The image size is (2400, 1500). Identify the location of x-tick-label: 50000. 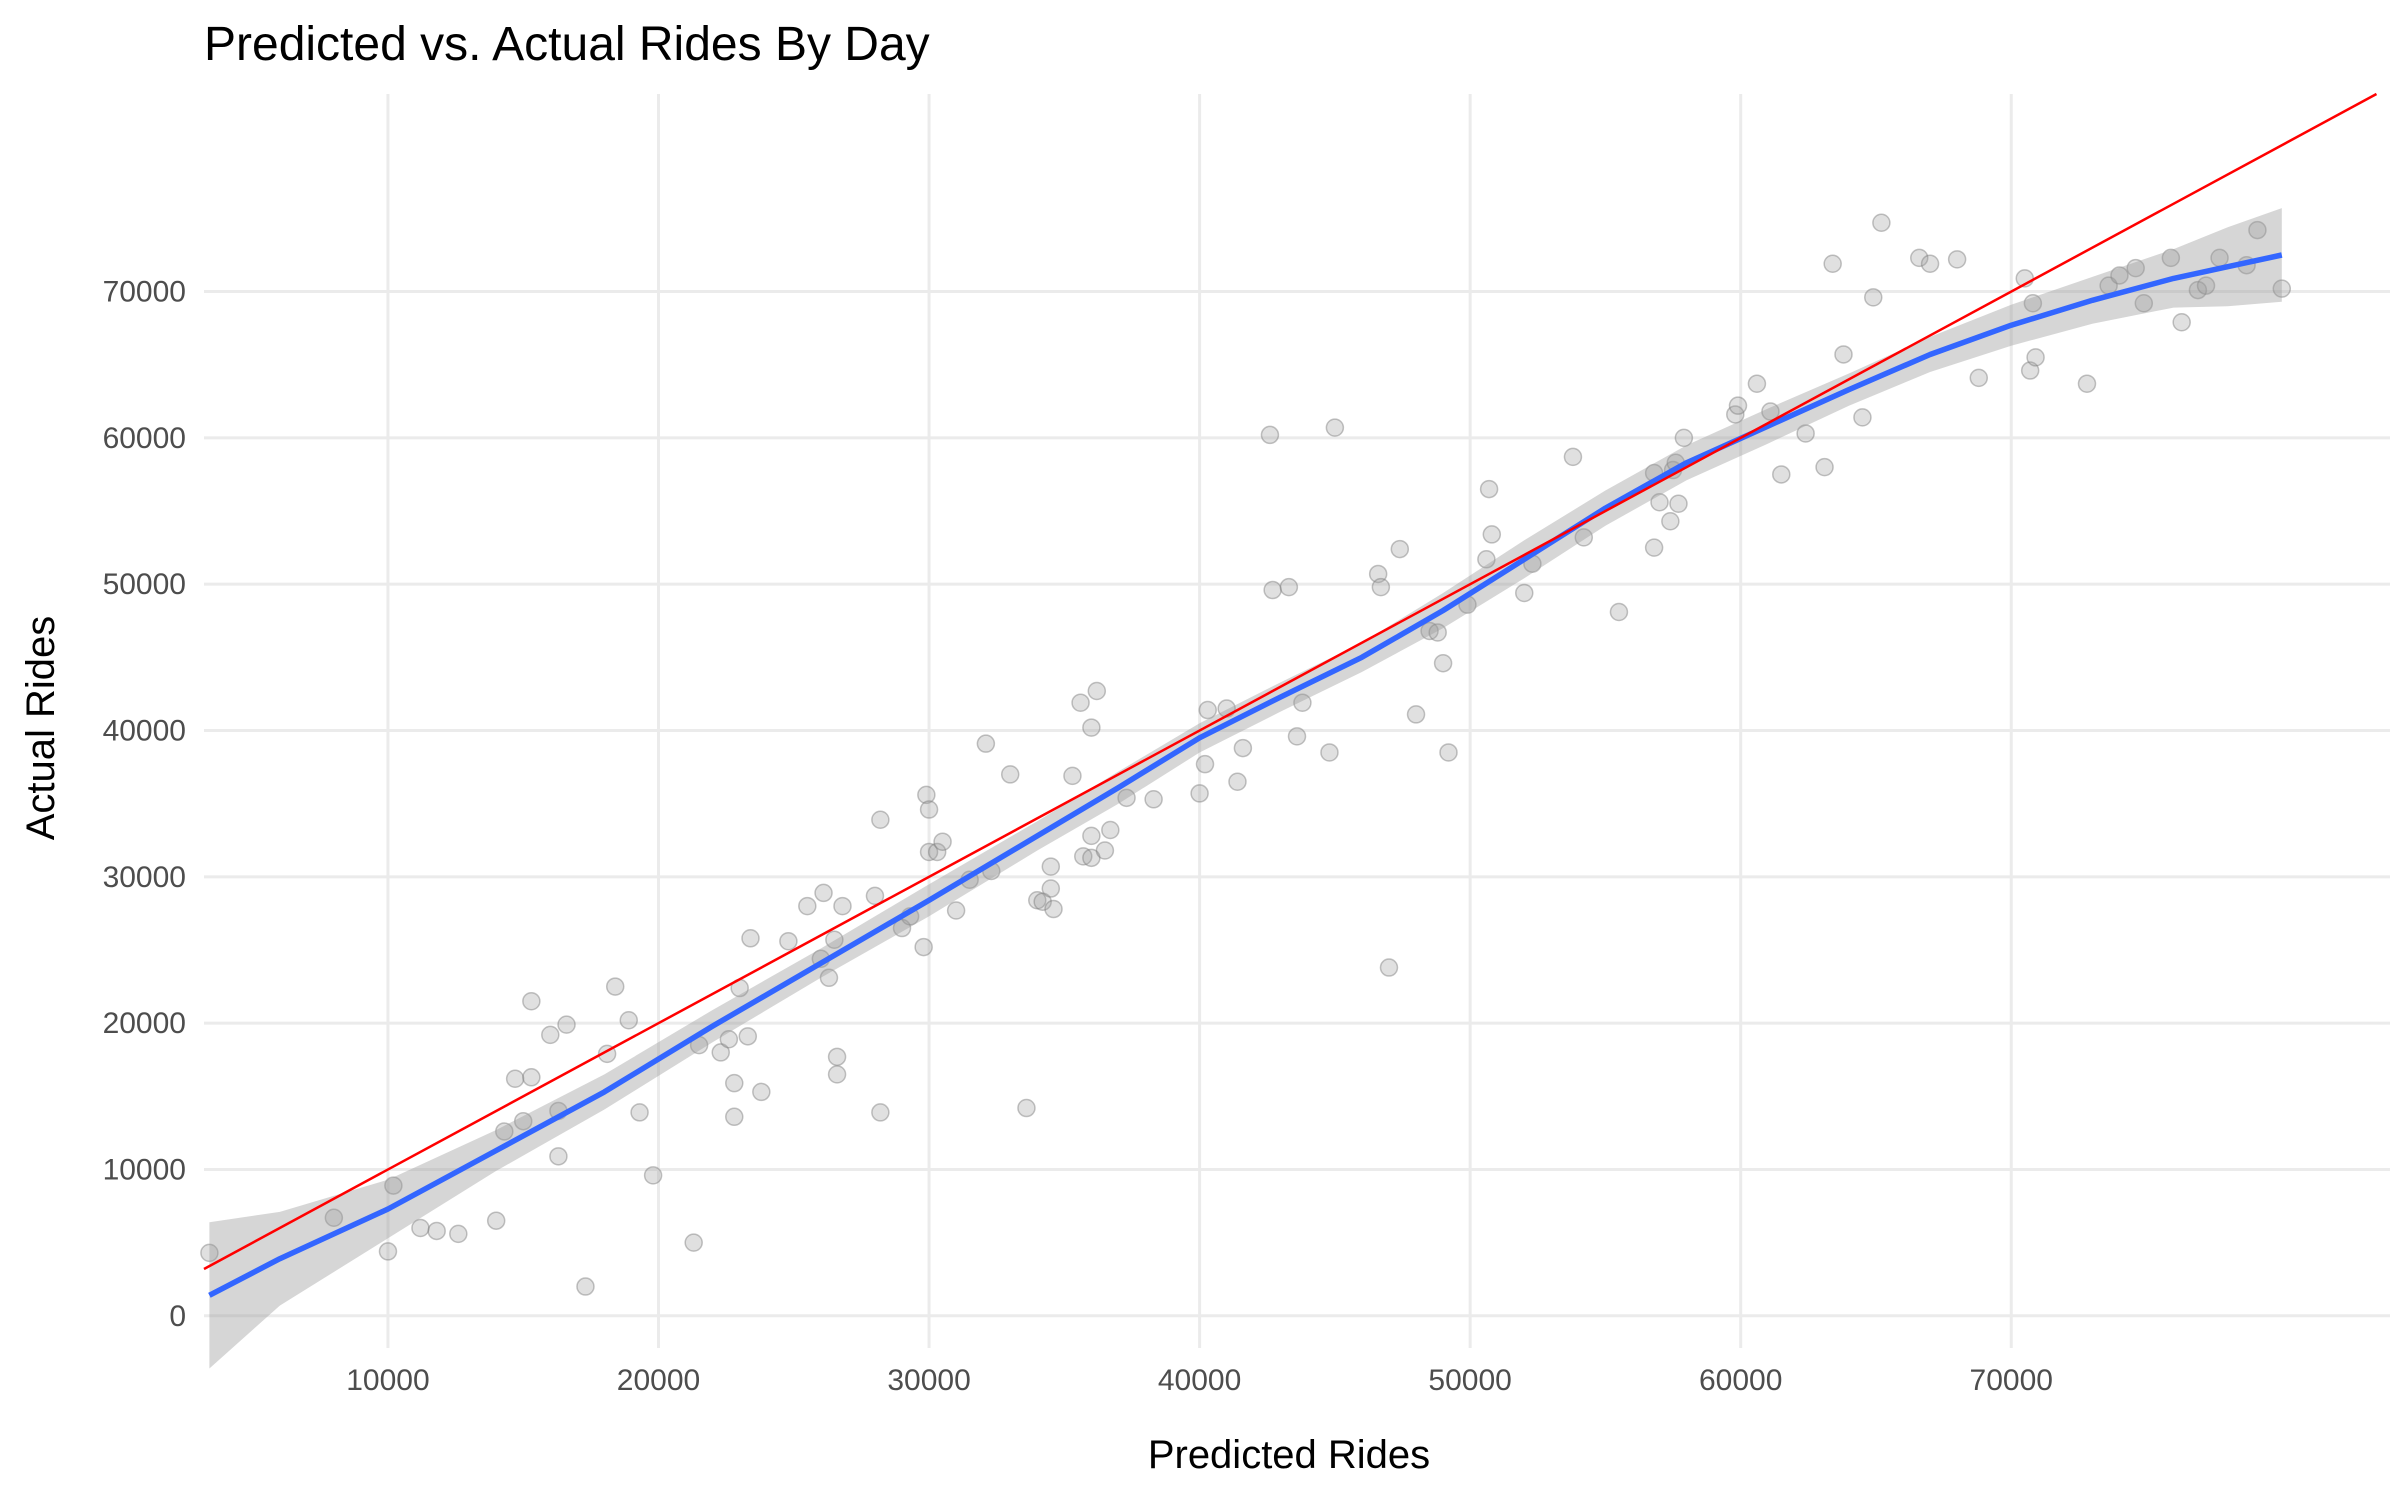
(1469, 1380).